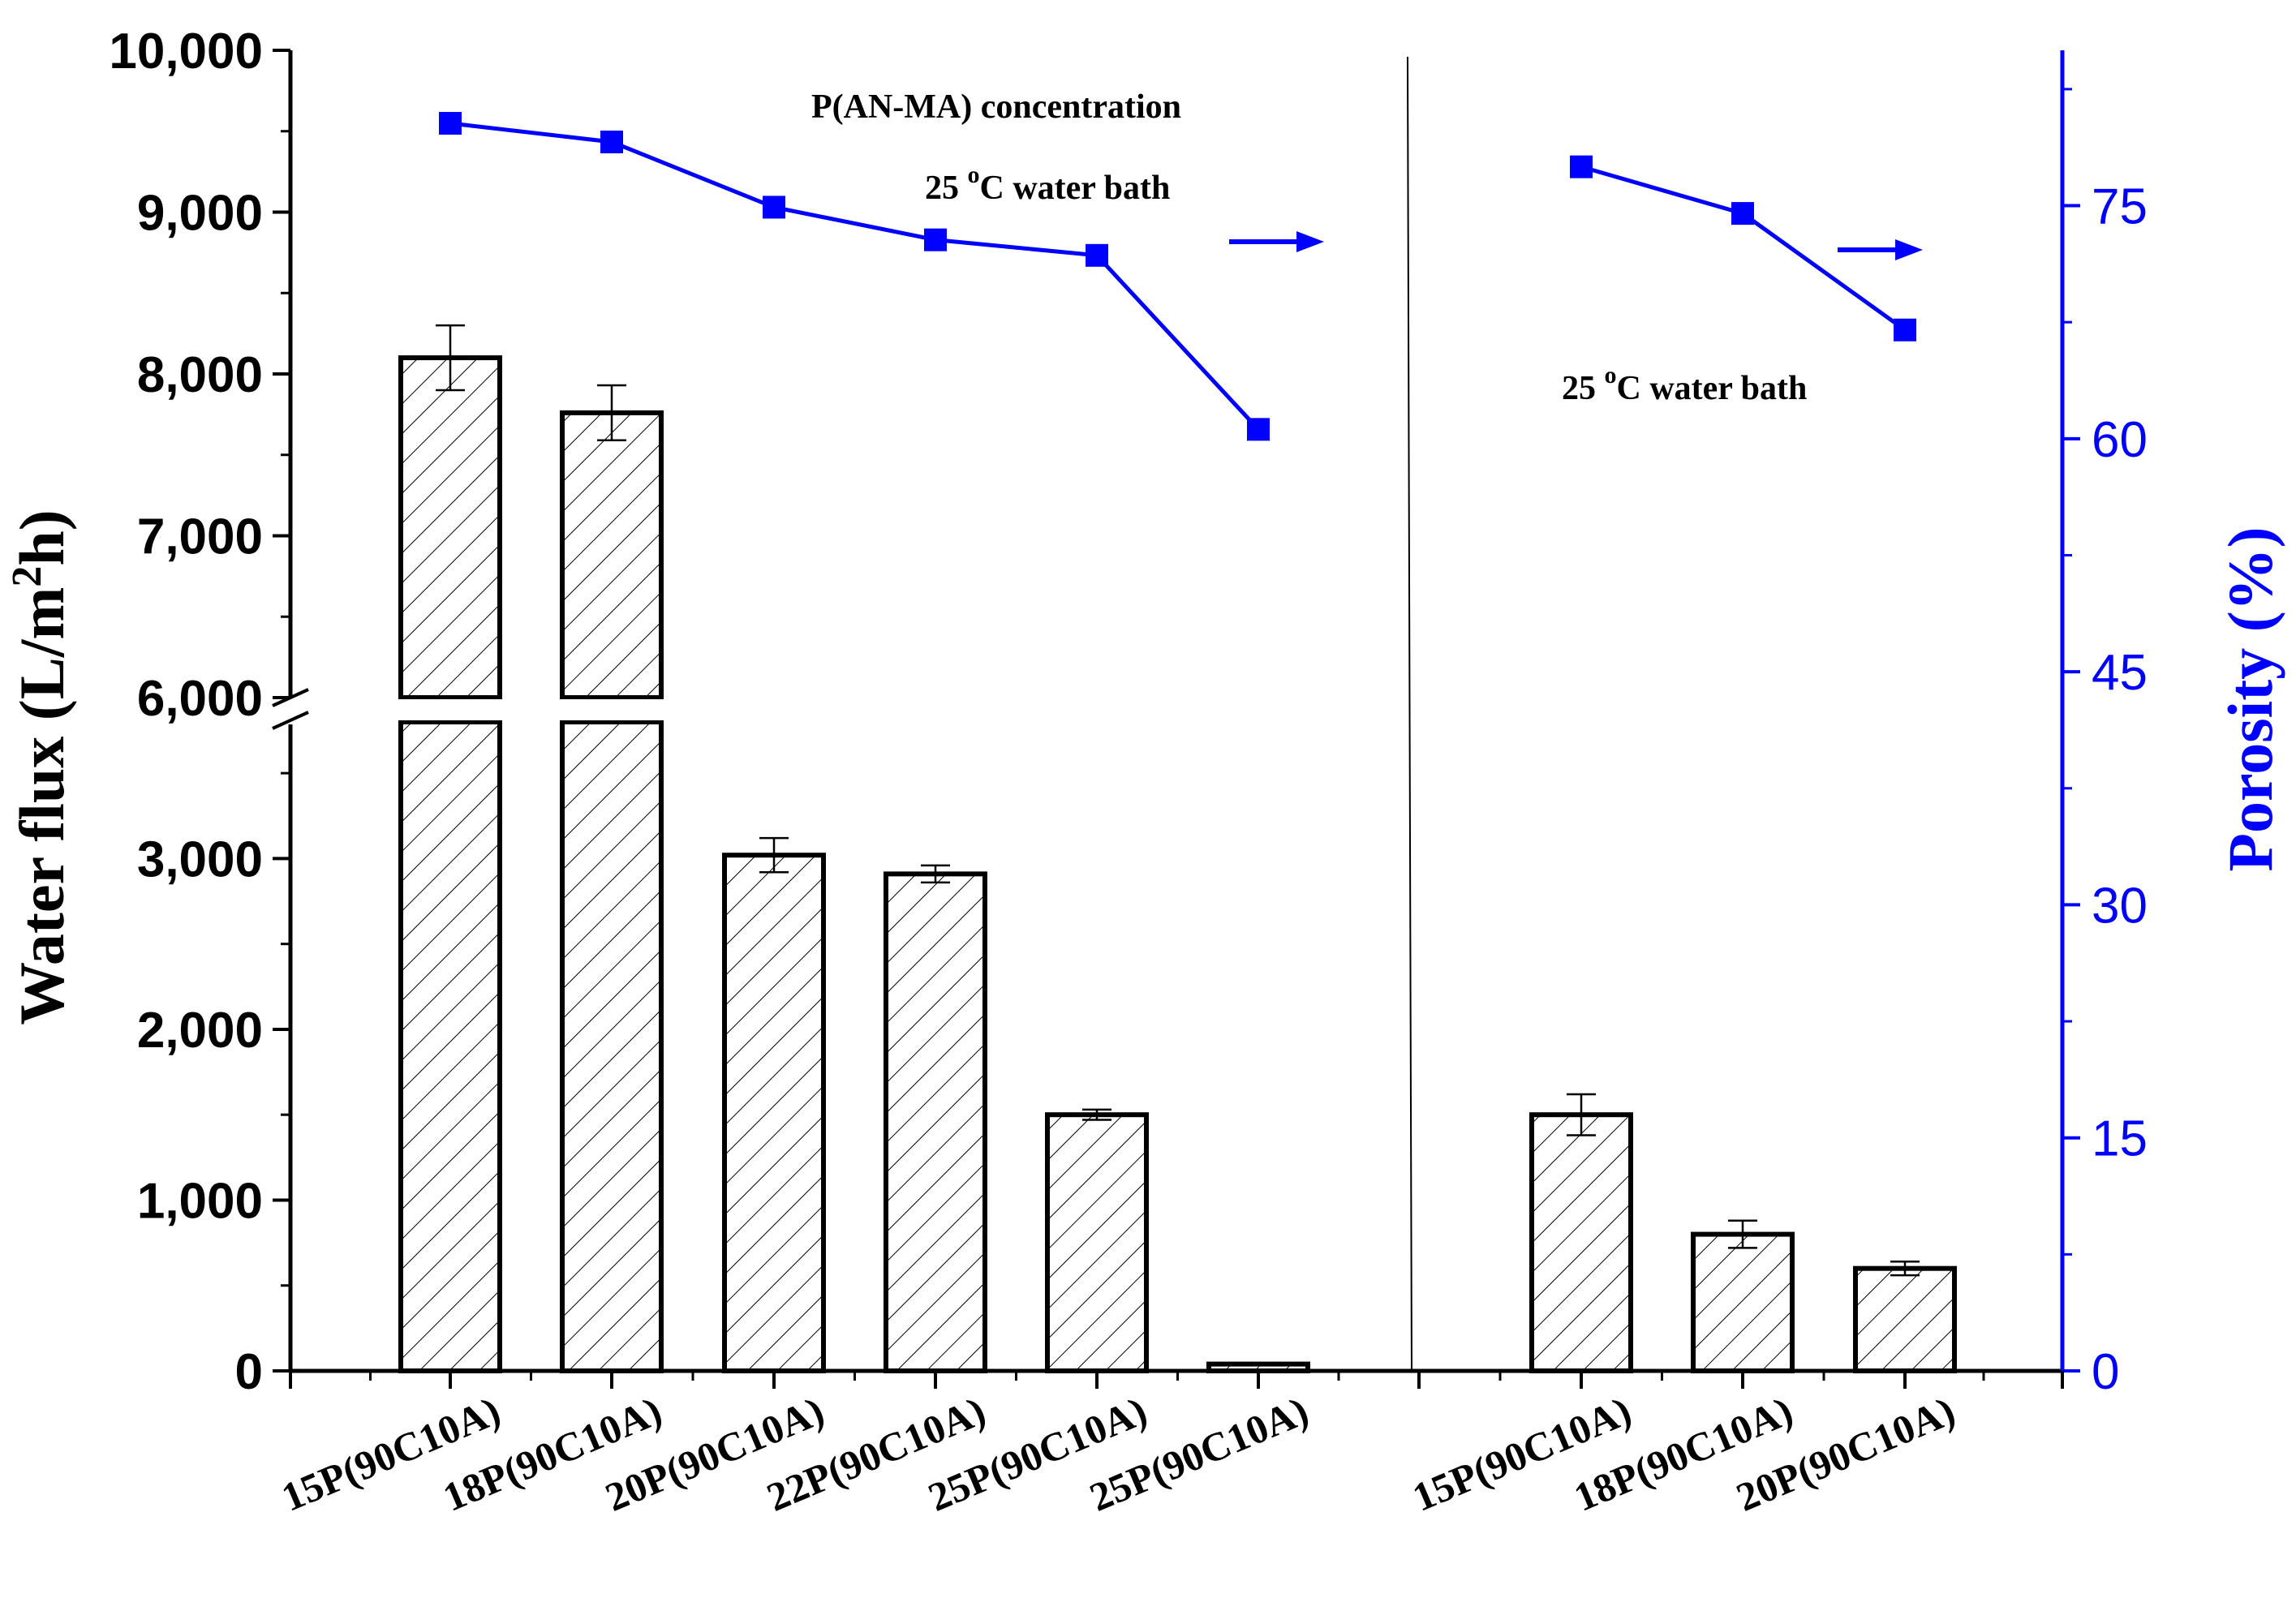 The height and width of the screenshot is (1611, 2296). What do you see at coordinates (996, 107) in the screenshot?
I see `annotation-concentration: P(AN-MA) concentration` at bounding box center [996, 107].